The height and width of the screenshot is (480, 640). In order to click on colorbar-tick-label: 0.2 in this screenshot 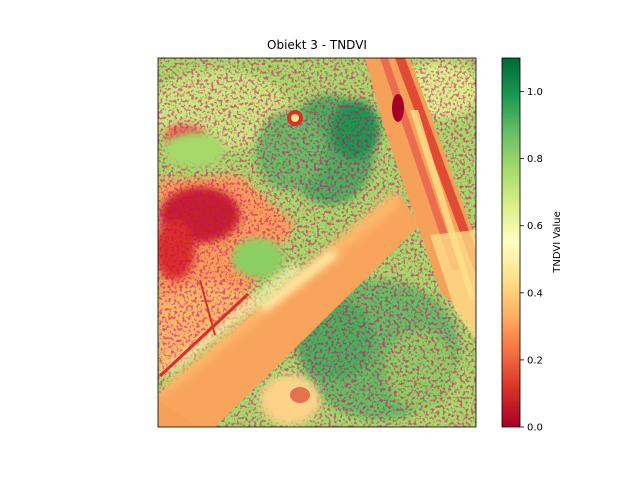, I will do `click(535, 360)`.